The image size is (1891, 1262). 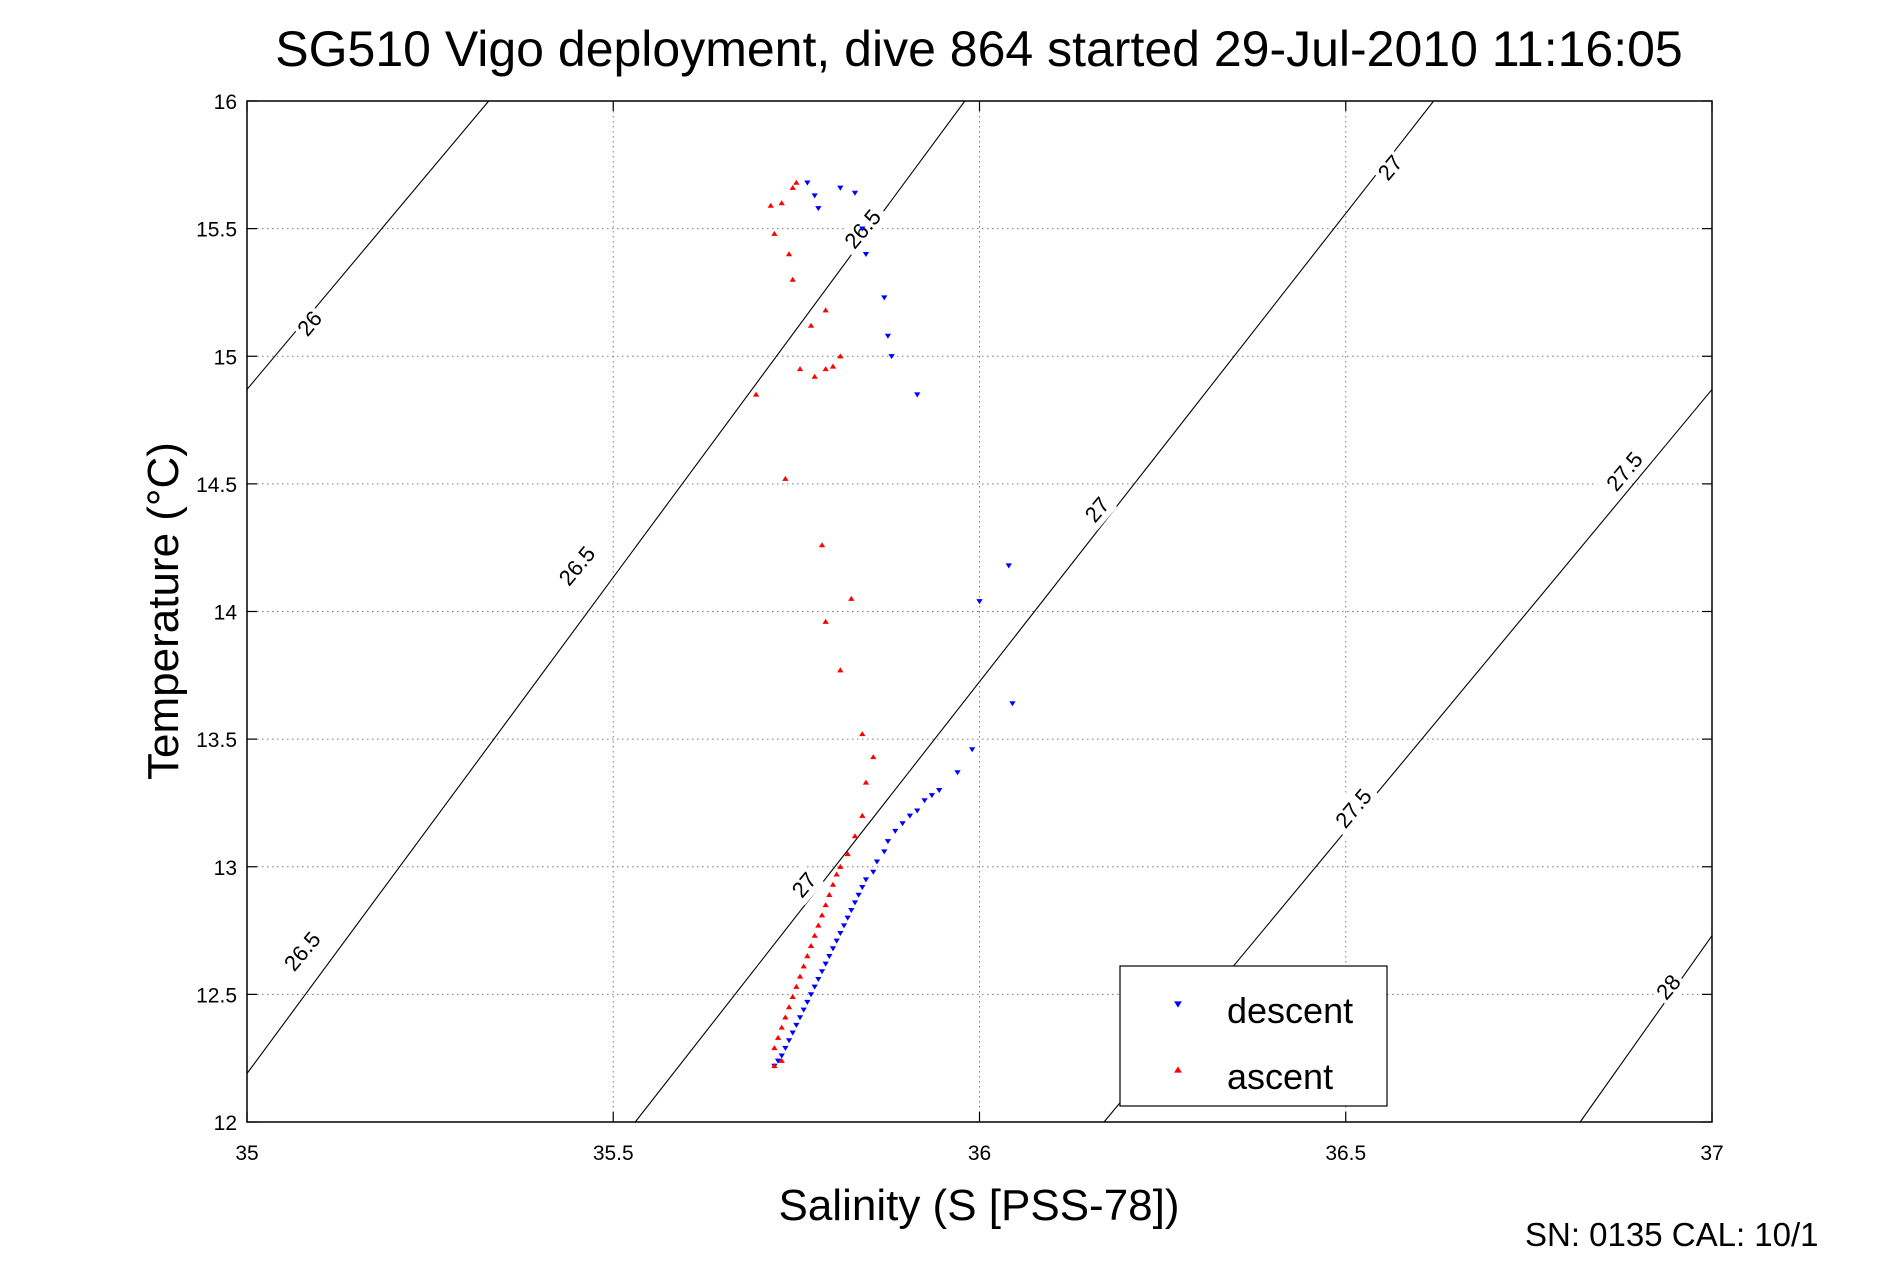 I want to click on contour-label: 28, so click(x=1668, y=987).